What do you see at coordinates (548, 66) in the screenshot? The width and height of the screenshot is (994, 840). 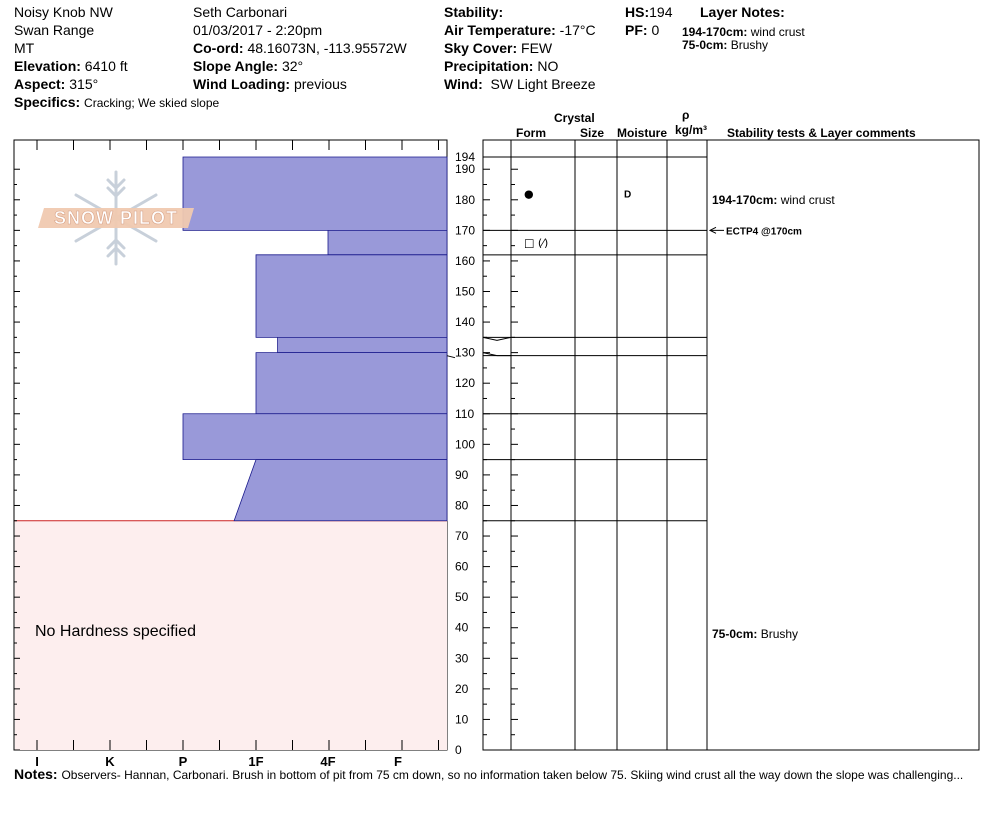 I see `precip-value: NO` at bounding box center [548, 66].